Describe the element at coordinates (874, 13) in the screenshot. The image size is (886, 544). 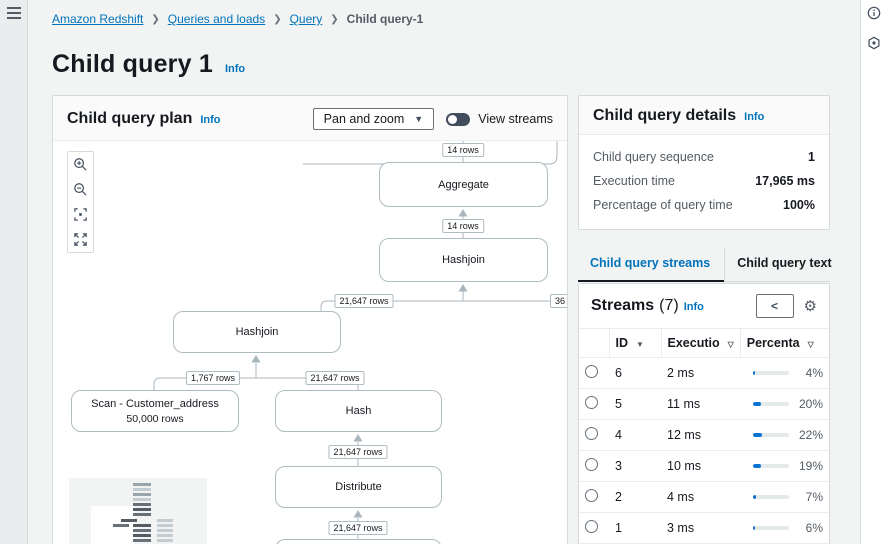
I see `info-circle-icon` at that location.